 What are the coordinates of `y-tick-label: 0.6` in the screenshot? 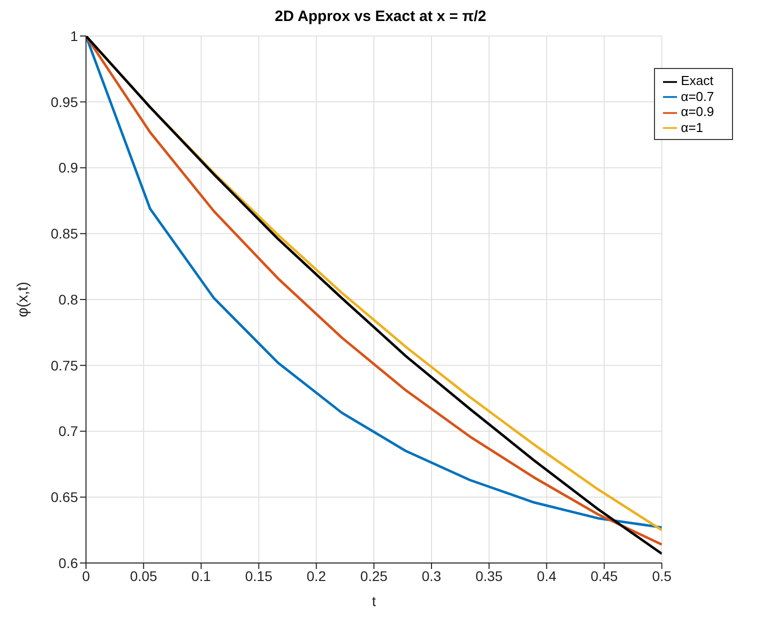 It's located at (68, 562).